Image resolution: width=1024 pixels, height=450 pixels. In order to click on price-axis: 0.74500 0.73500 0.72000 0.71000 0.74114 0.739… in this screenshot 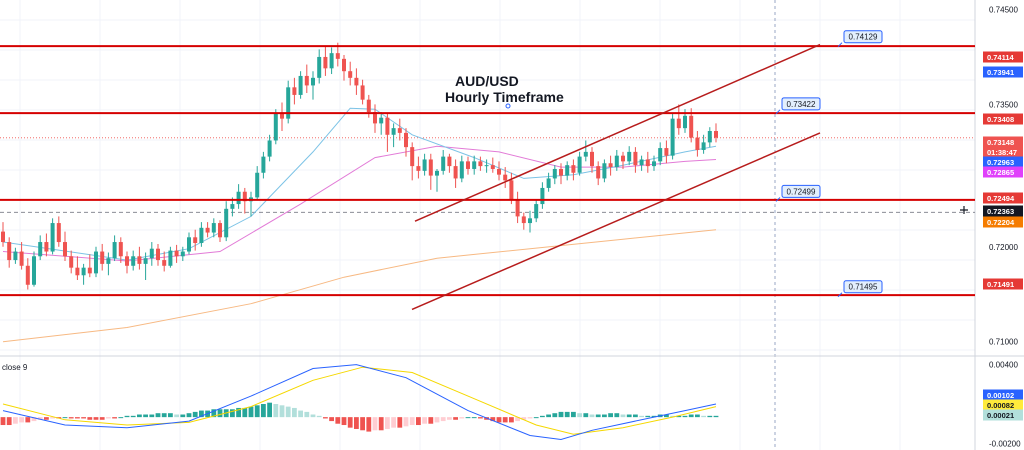, I will do `click(991, 226)`.